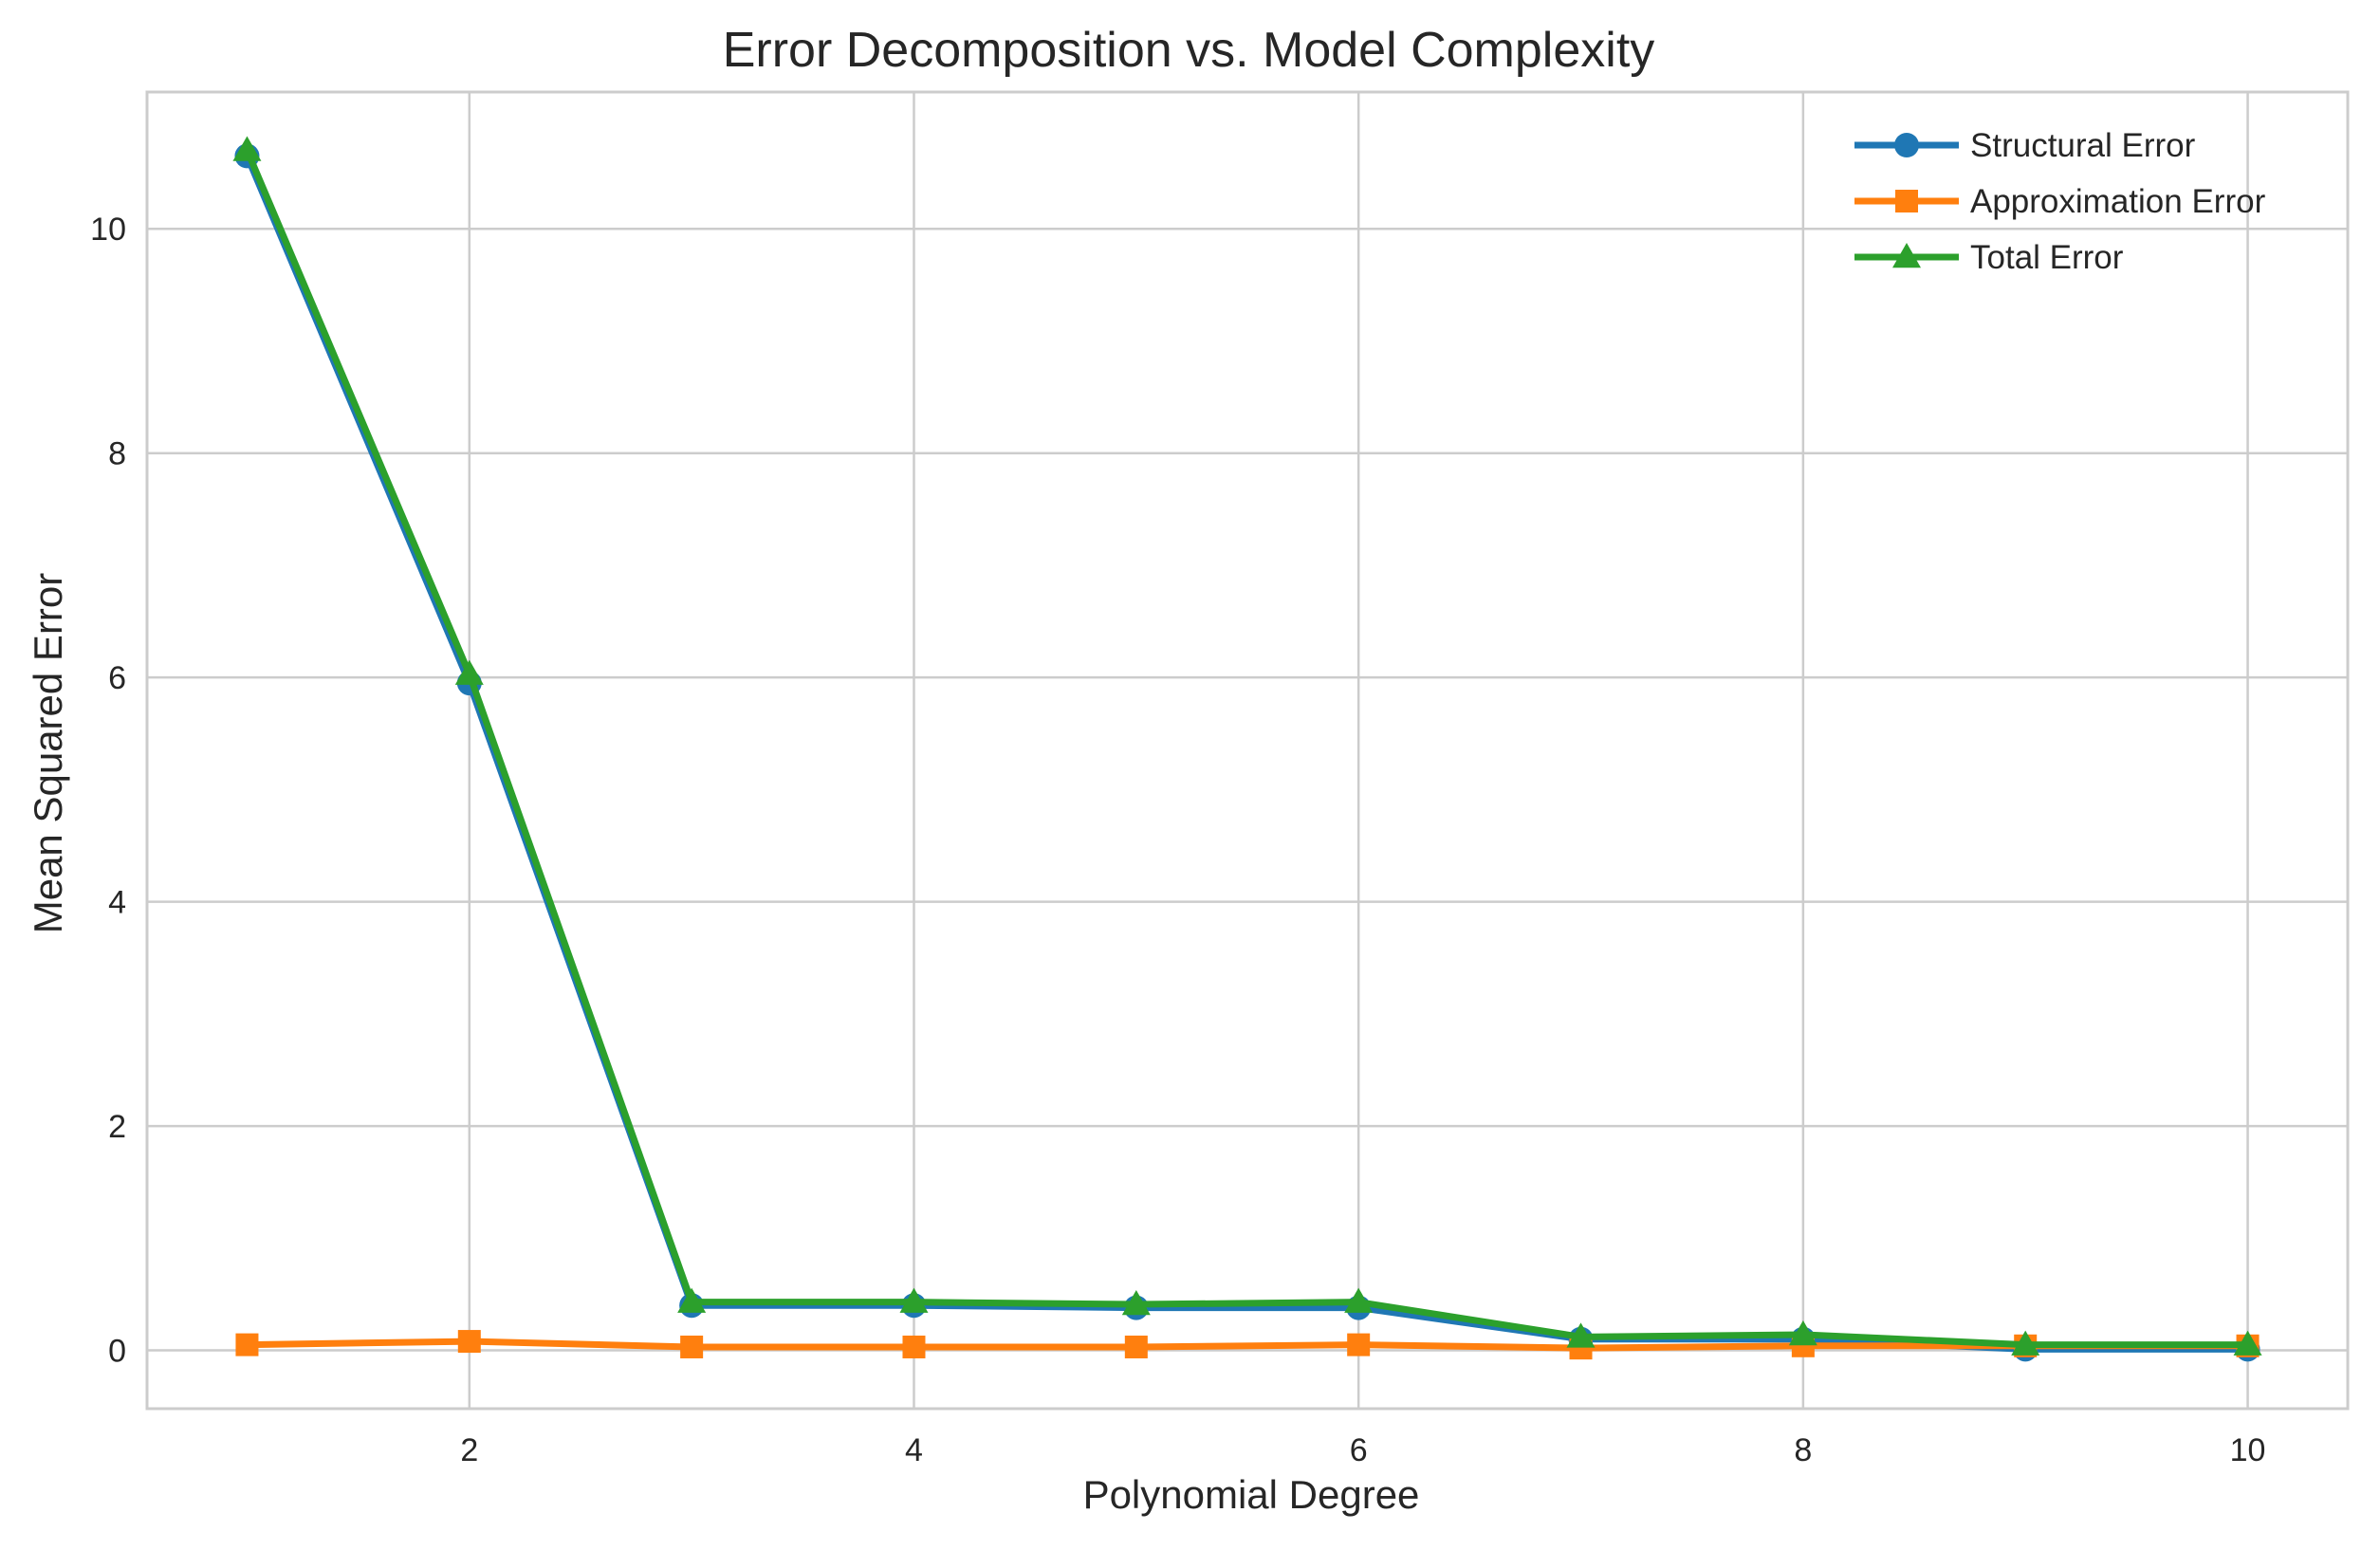 The image size is (2380, 1550). I want to click on x-axis-label: Polynomial Degree, so click(1251, 1494).